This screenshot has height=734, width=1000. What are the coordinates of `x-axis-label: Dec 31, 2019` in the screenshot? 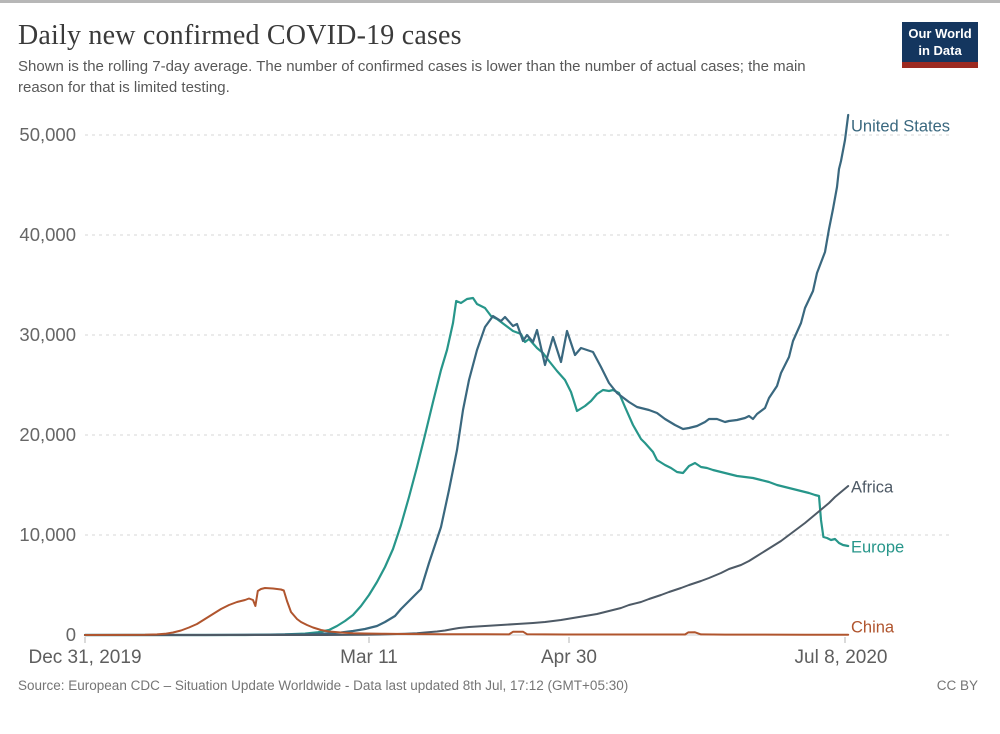 It's located at (84, 657).